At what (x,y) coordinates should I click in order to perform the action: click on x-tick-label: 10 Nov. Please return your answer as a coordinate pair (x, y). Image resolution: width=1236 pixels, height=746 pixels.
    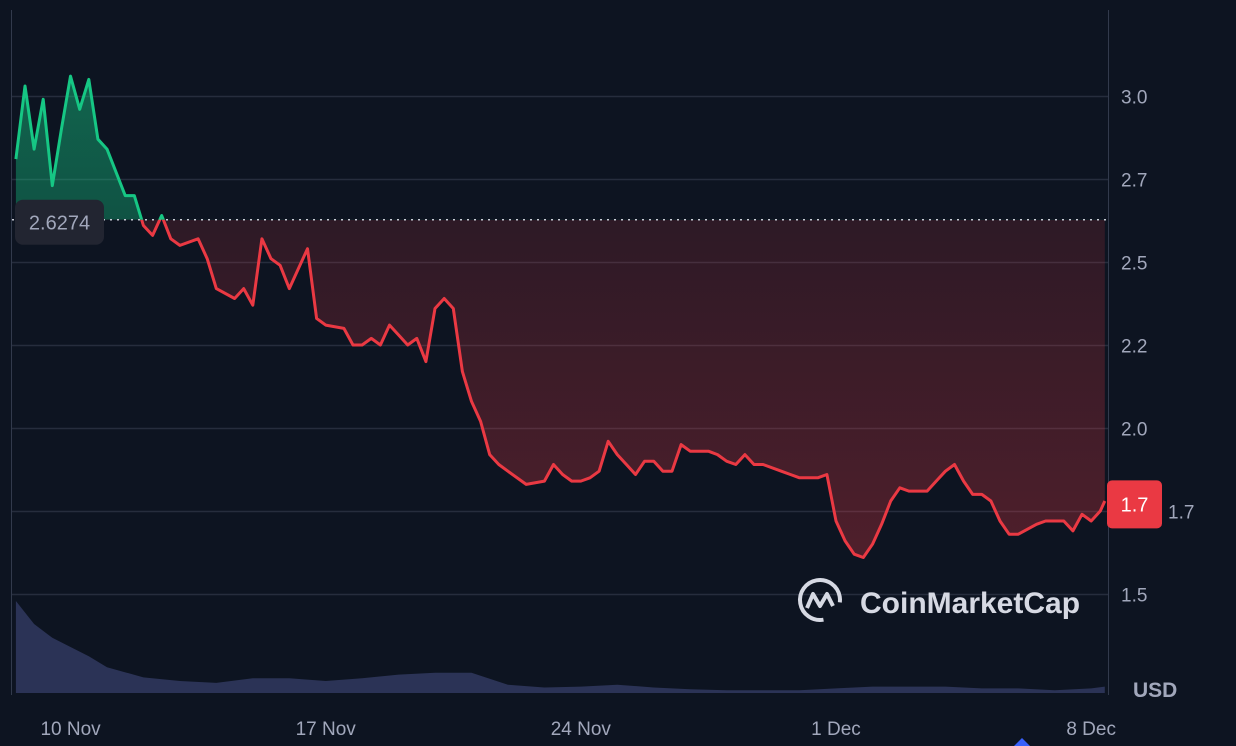
    Looking at the image, I should click on (70, 729).